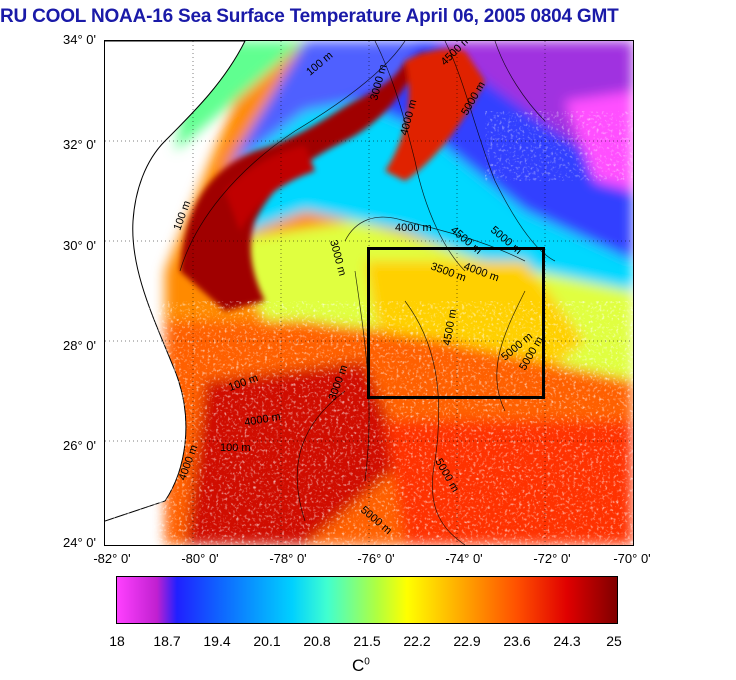  Describe the element at coordinates (464, 558) in the screenshot. I see `x-tick-label: -74° 0'` at that location.